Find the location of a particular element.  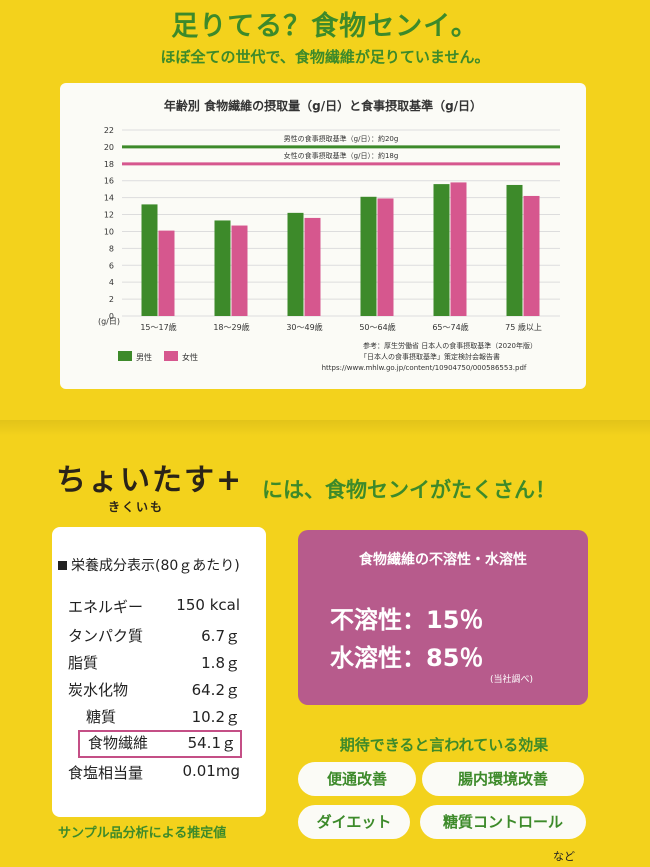

nutrition-note: サンプル品分析による推定値 is located at coordinates (142, 833).